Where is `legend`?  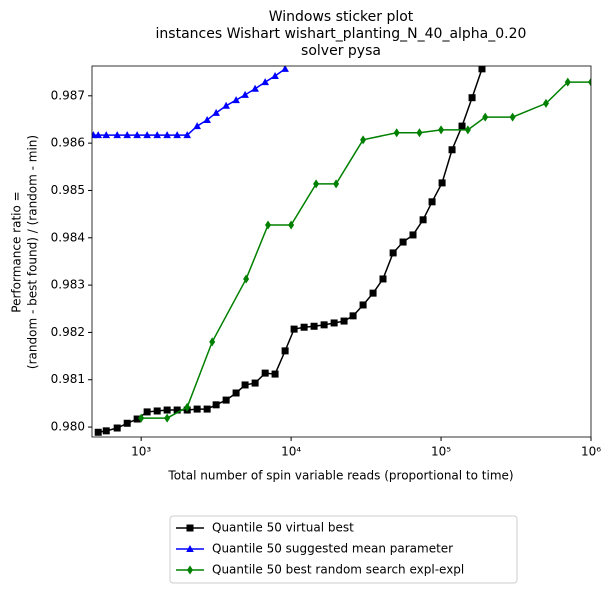 legend is located at coordinates (343, 549).